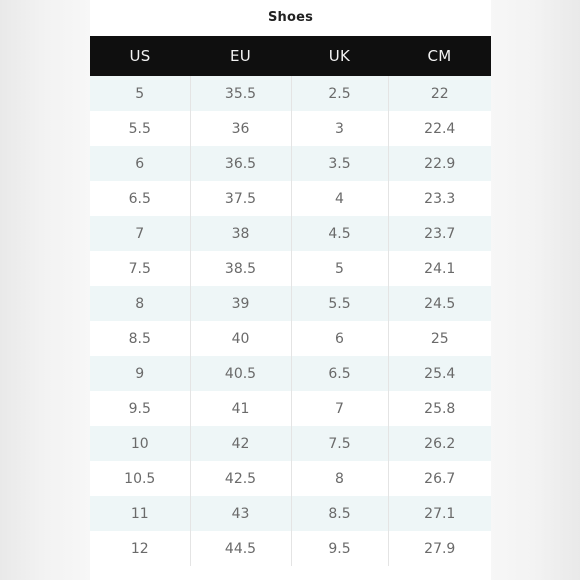 This screenshot has width=580, height=580. I want to click on table-row: 10.5 42.5 8 26.7, so click(290, 478).